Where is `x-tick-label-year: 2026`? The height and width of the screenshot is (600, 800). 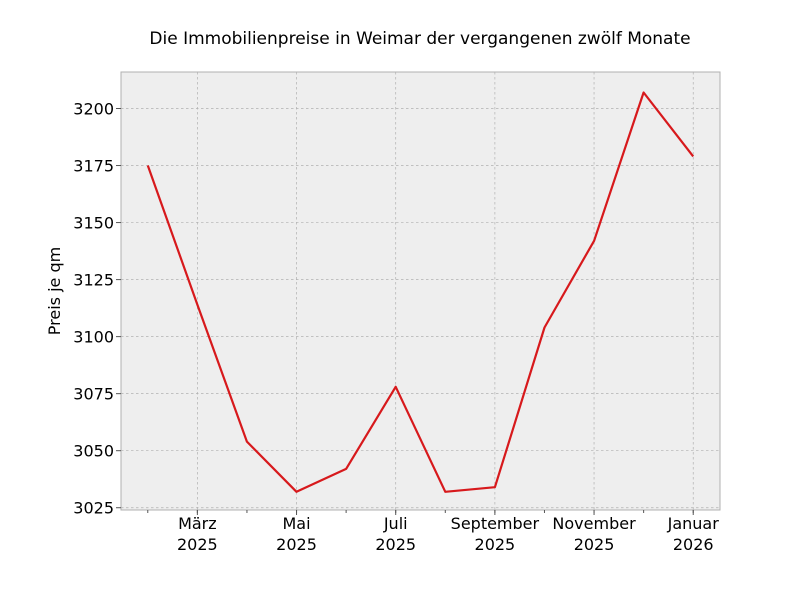 x-tick-label-year: 2026 is located at coordinates (693, 544).